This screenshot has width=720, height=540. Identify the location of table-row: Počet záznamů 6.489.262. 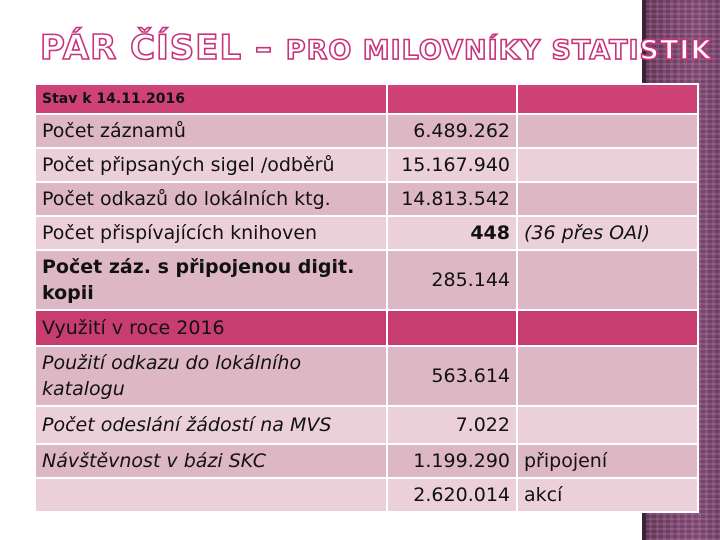
(366, 131).